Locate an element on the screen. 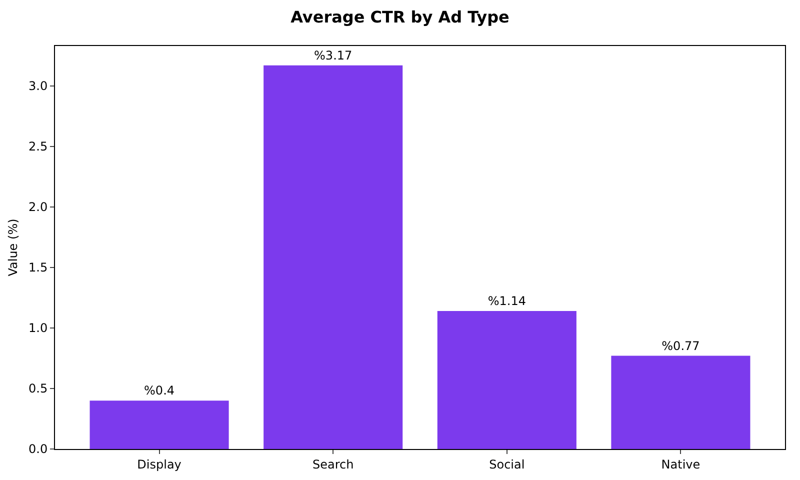  y-tick-label: 1.5 is located at coordinates (38, 267).